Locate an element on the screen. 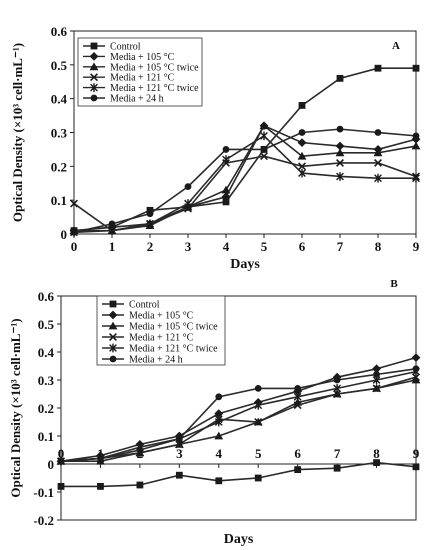 This screenshot has height=550, width=444. legend-label: Media + 105 °C is located at coordinates (161, 316).